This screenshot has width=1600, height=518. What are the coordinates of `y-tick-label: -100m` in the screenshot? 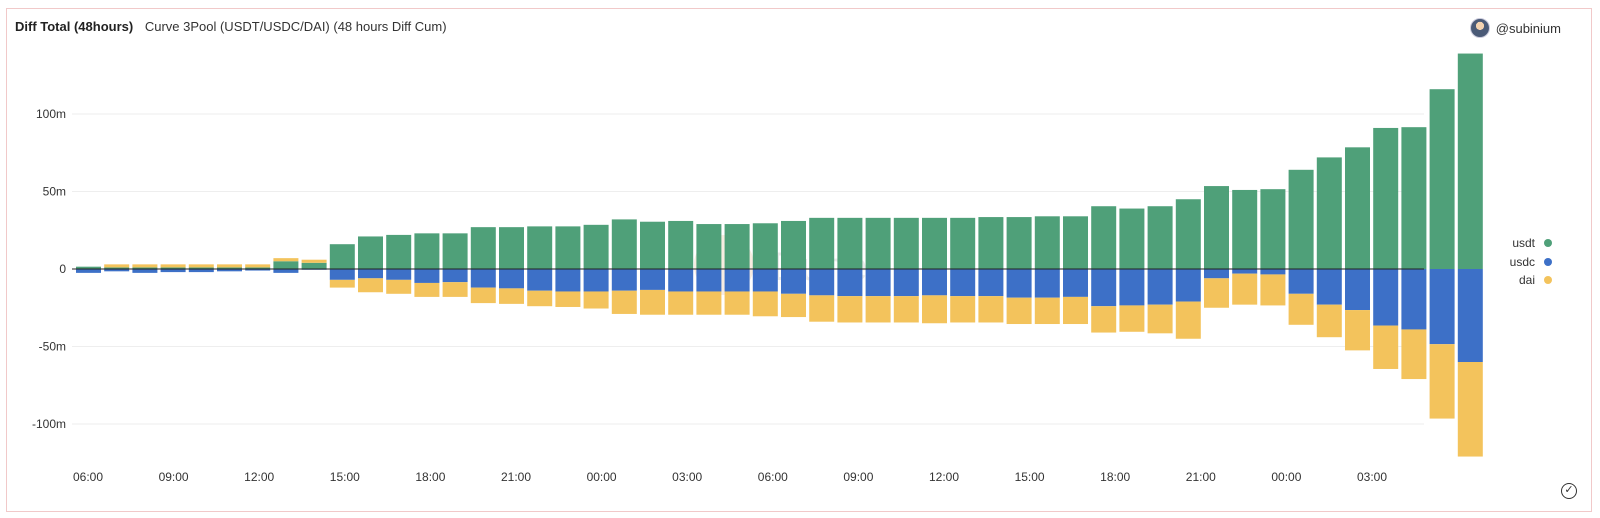 It's located at (49, 424).